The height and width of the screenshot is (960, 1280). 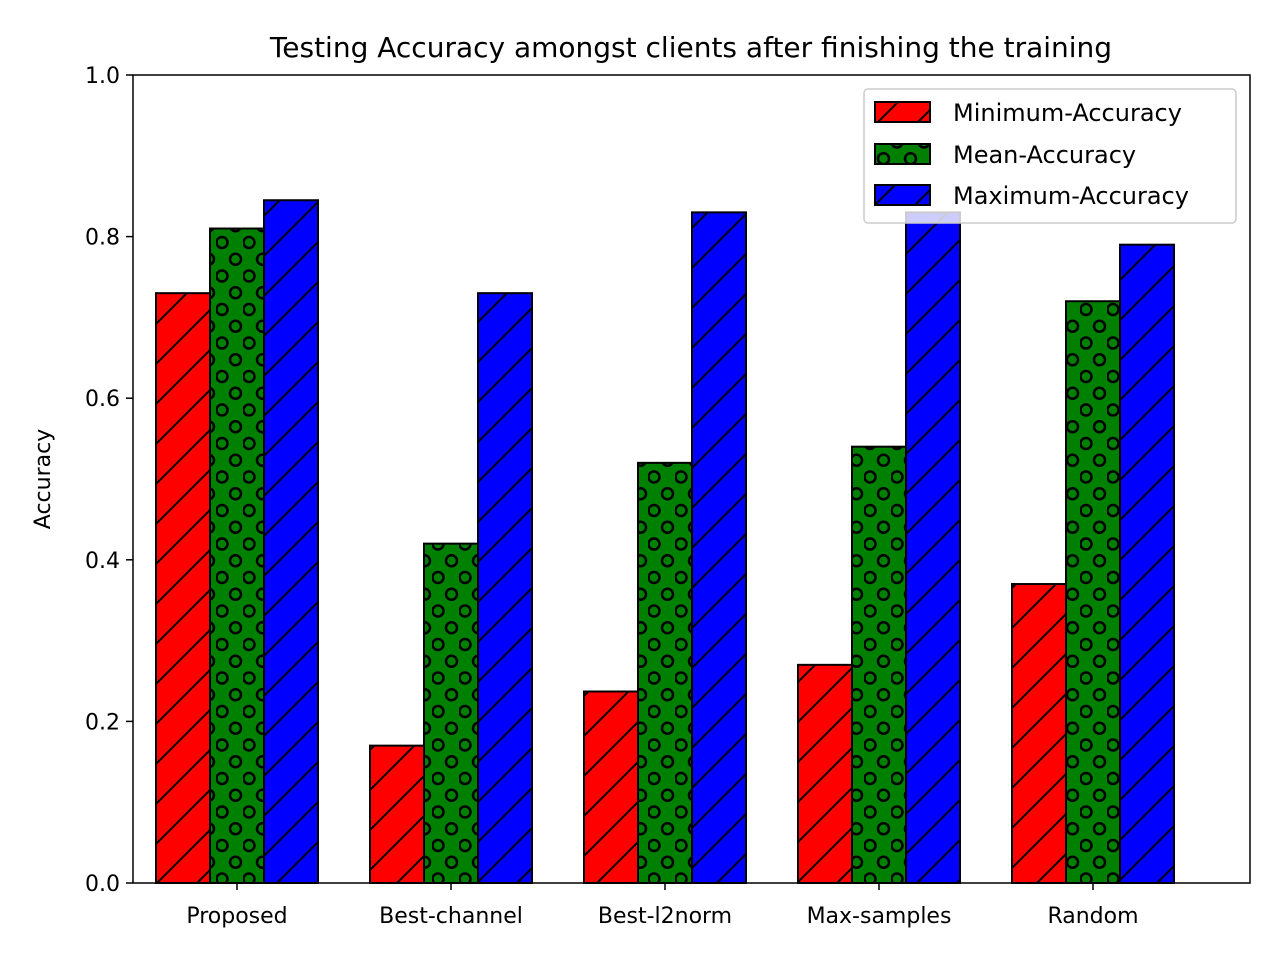 I want to click on legend-frame, so click(x=1050, y=156).